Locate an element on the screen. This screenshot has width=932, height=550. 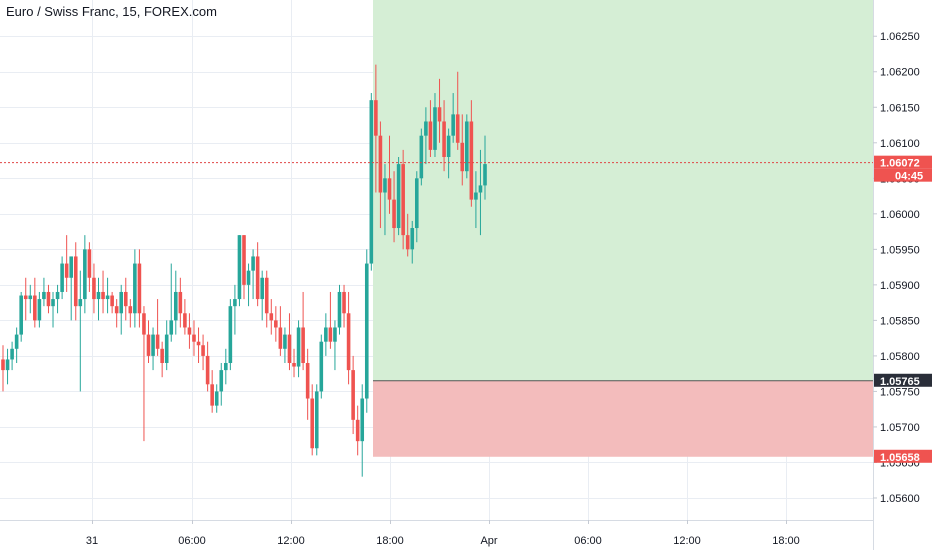
stop-price-label-bg is located at coordinates (903, 456).